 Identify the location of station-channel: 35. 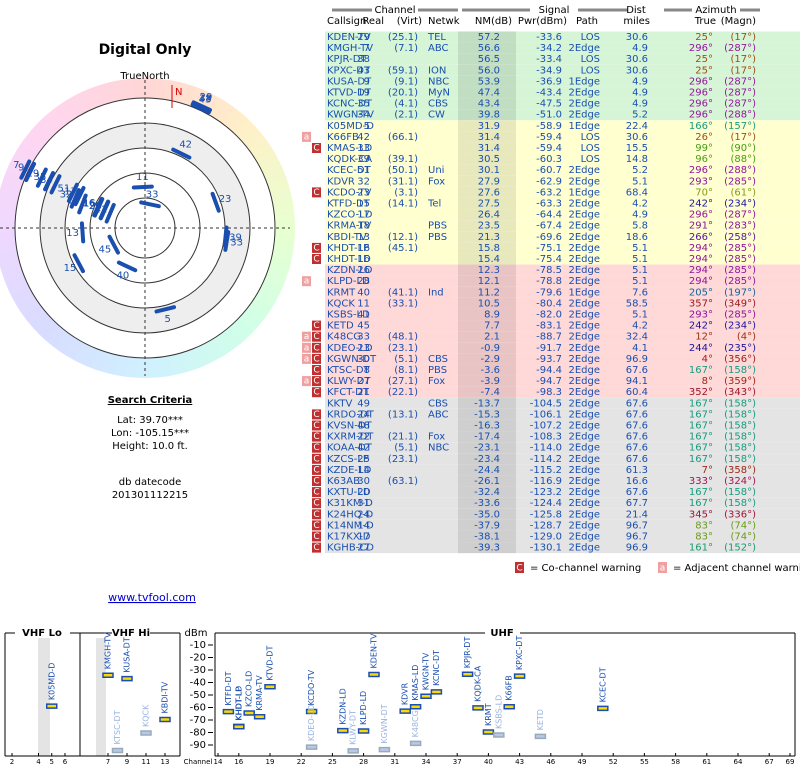
(40, 177).